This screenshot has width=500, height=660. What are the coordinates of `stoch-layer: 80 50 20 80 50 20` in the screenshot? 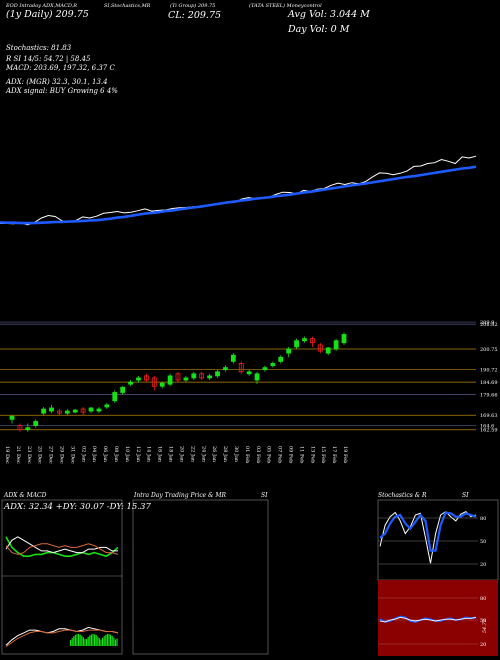 It's located at (432, 579).